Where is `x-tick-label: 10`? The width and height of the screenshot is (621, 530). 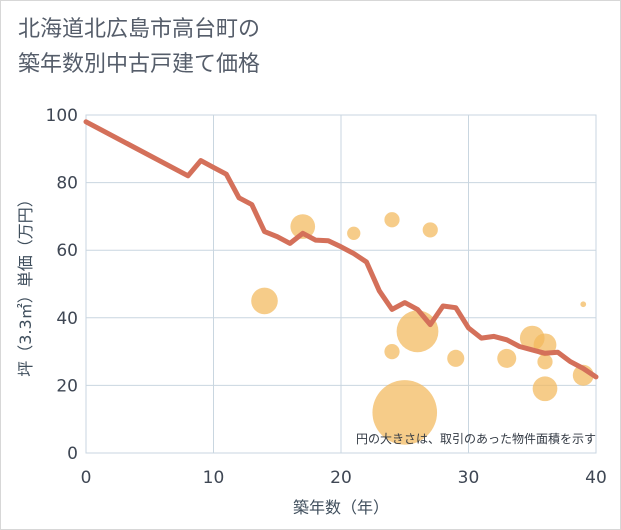 x-tick-label: 10 is located at coordinates (214, 478).